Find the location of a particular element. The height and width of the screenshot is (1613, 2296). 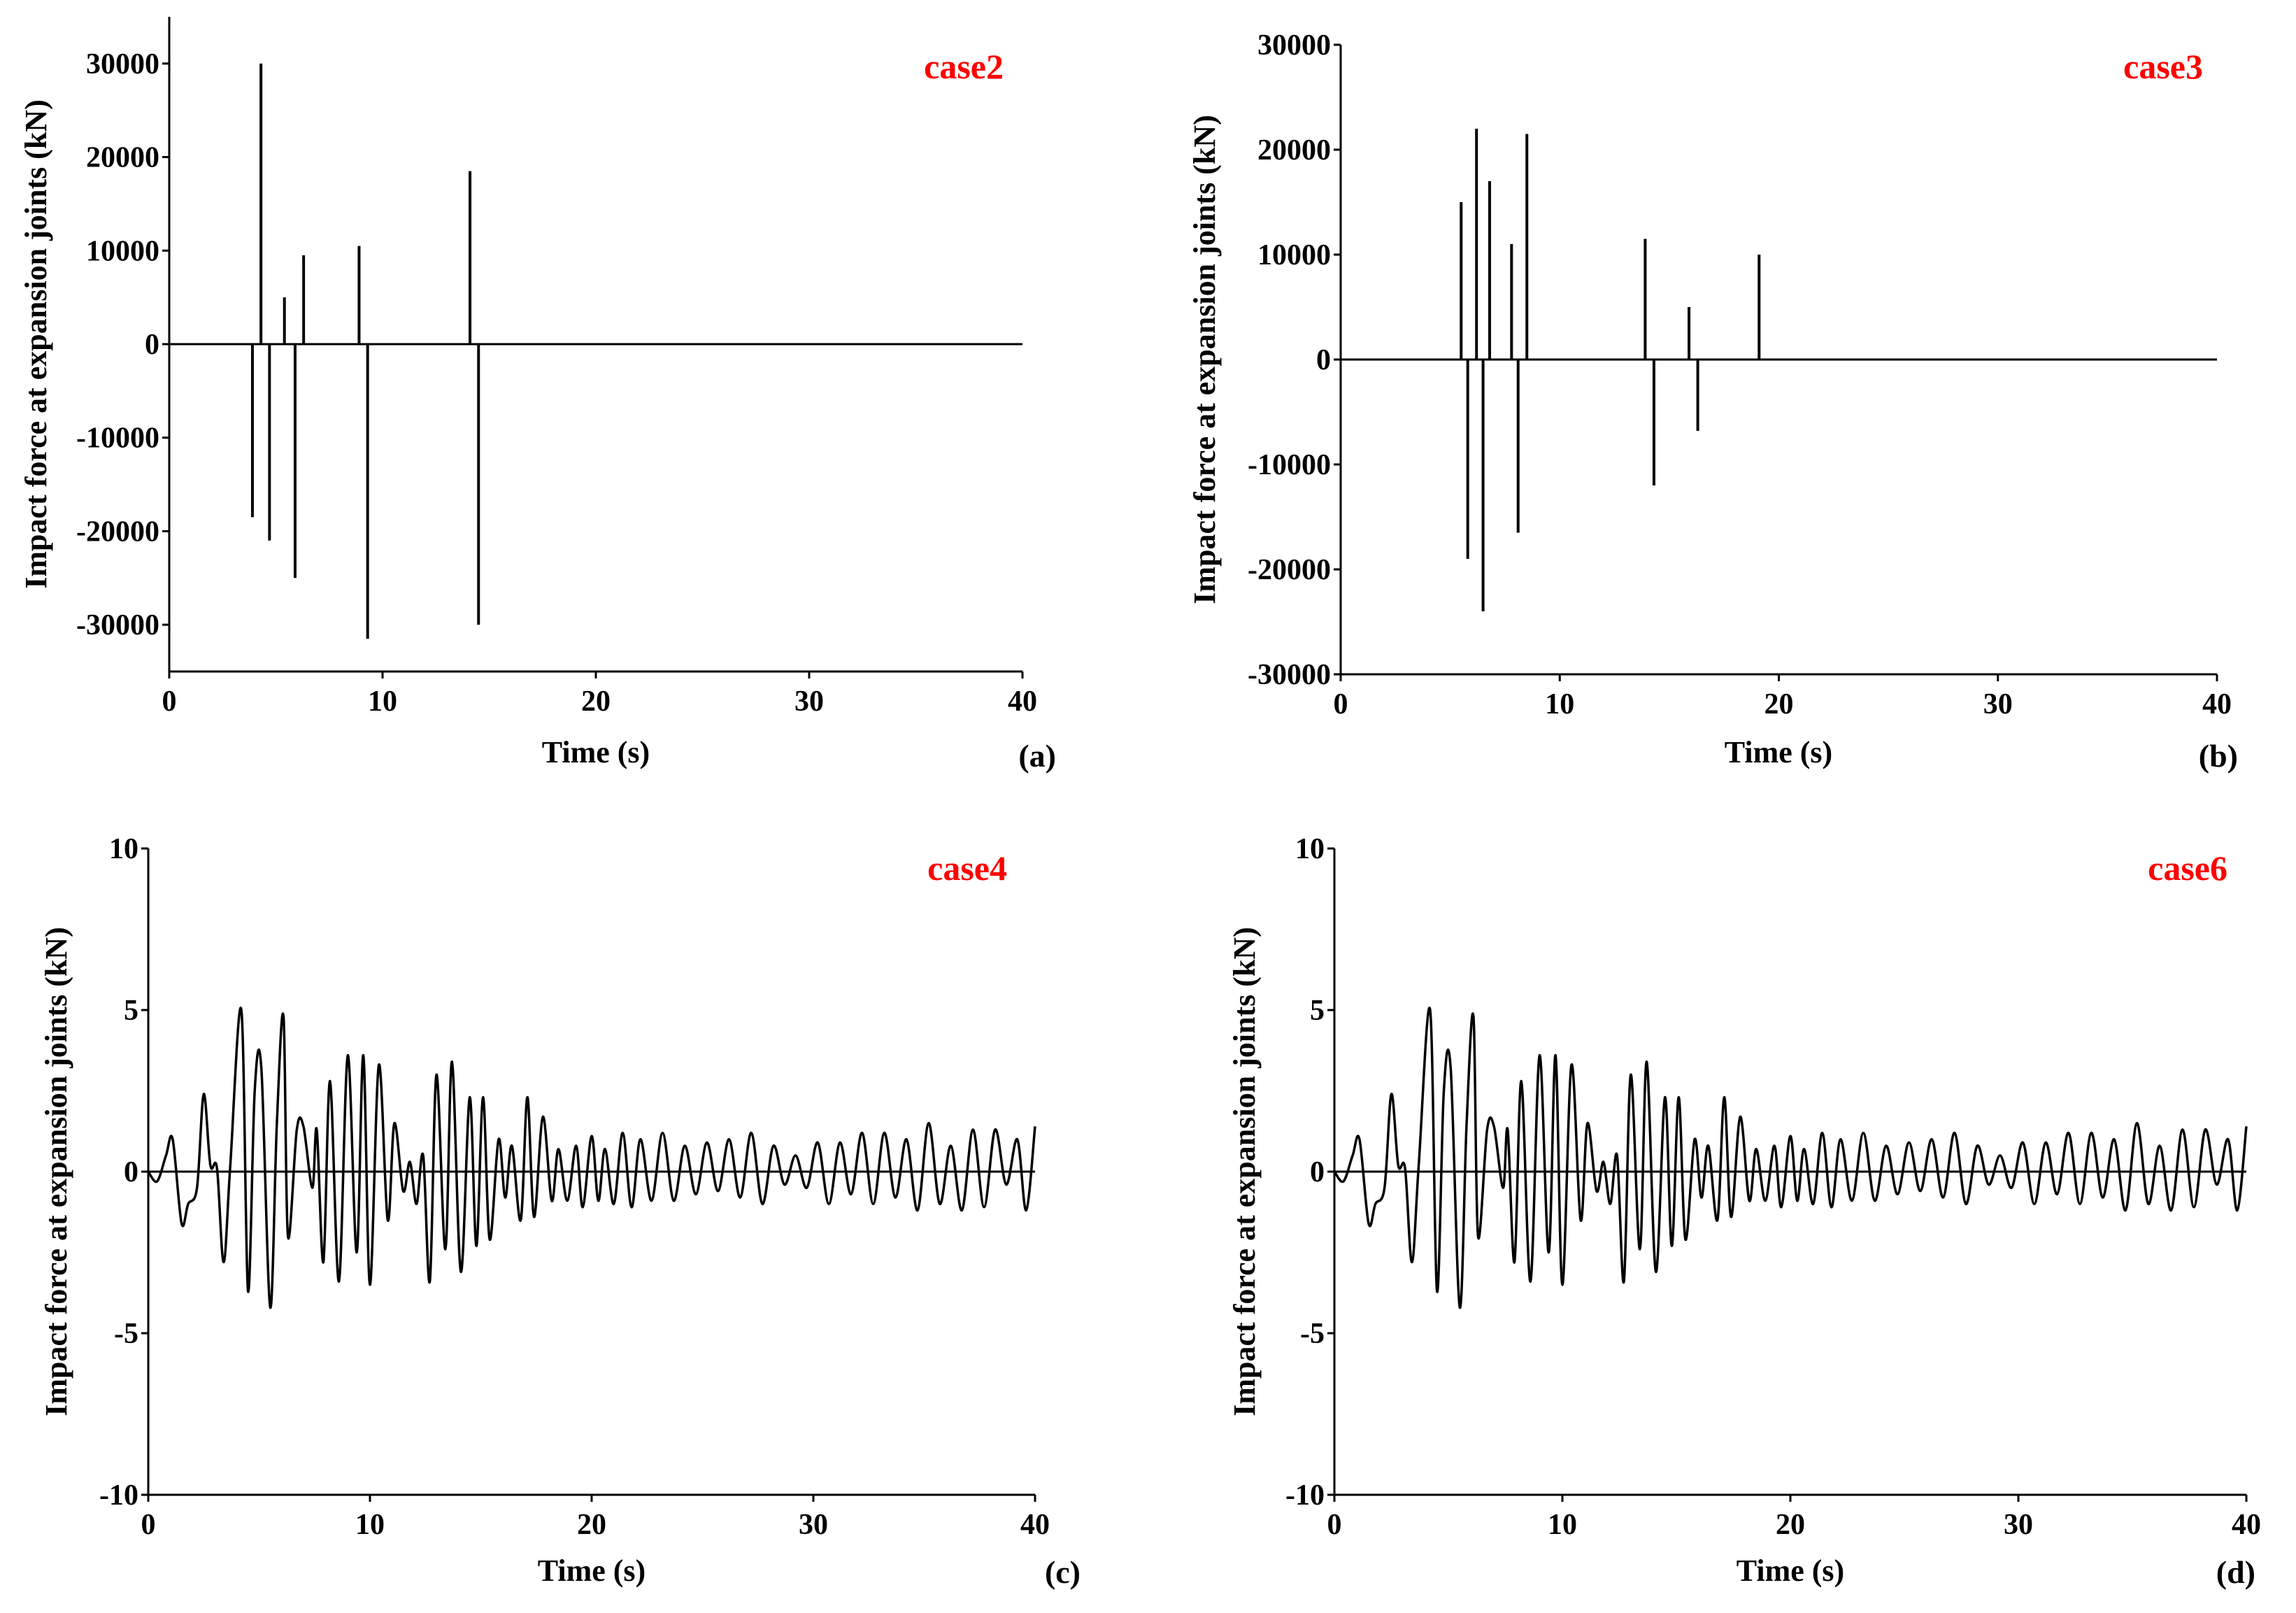

case-label: case4 is located at coordinates (967, 868).